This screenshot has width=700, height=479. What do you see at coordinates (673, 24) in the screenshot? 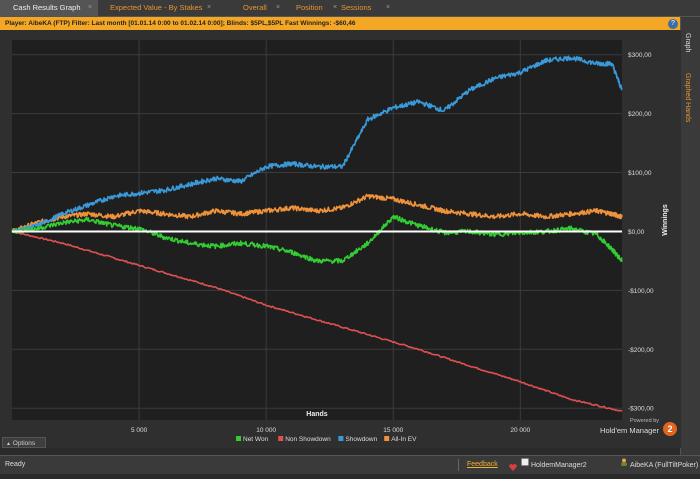
I see `help-icon: ?` at bounding box center [673, 24].